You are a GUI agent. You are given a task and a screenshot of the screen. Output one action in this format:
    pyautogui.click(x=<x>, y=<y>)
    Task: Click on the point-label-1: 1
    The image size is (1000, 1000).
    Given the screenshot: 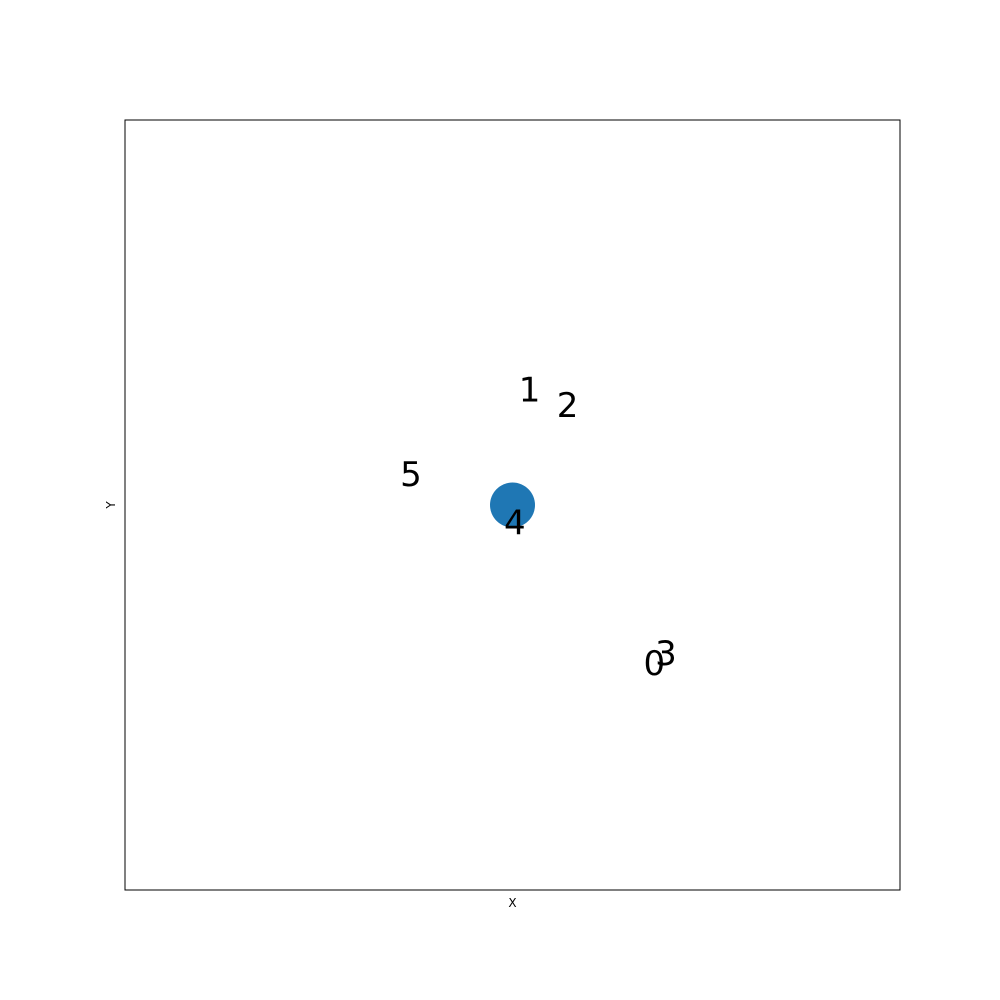 What is the action you would take?
    pyautogui.click(x=530, y=391)
    